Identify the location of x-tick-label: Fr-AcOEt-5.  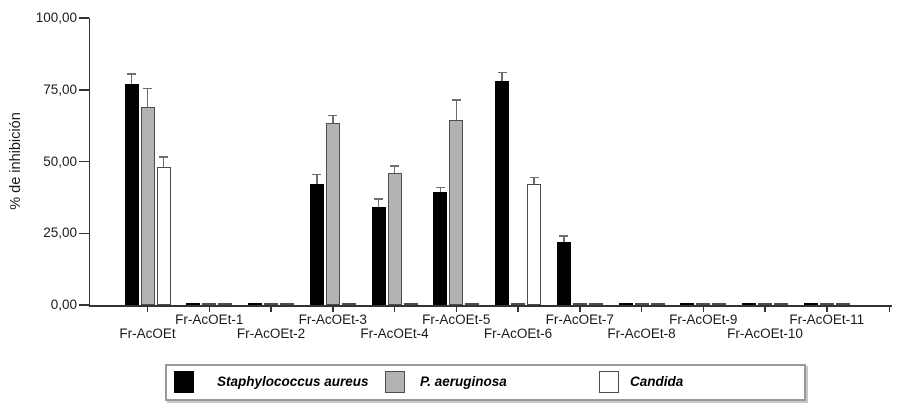
(456, 319).